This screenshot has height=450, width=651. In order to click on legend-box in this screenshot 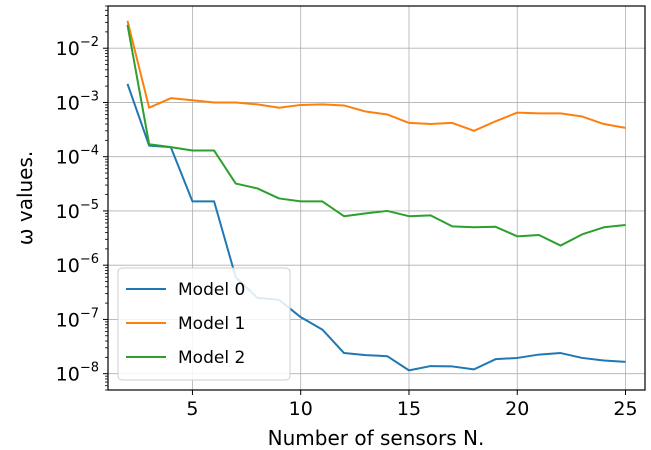, I will do `click(204, 324)`.